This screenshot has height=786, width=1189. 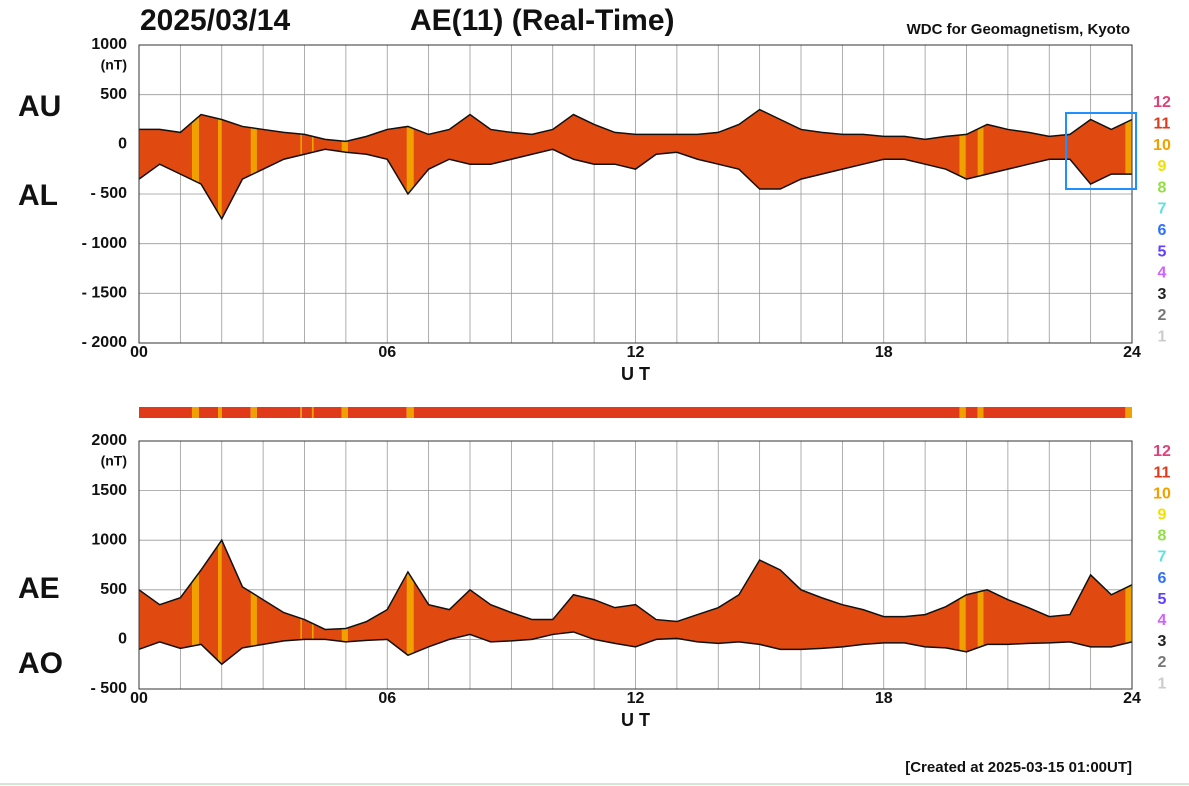 What do you see at coordinates (1101, 151) in the screenshot?
I see `selection-box` at bounding box center [1101, 151].